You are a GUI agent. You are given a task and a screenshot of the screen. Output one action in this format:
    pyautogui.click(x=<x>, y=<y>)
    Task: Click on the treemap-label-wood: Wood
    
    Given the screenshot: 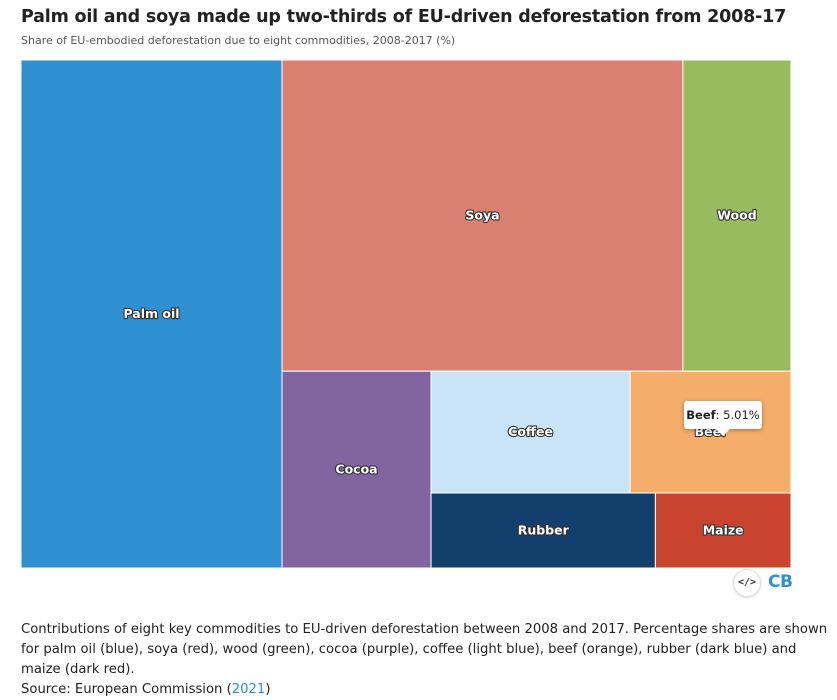 What is the action you would take?
    pyautogui.click(x=736, y=215)
    